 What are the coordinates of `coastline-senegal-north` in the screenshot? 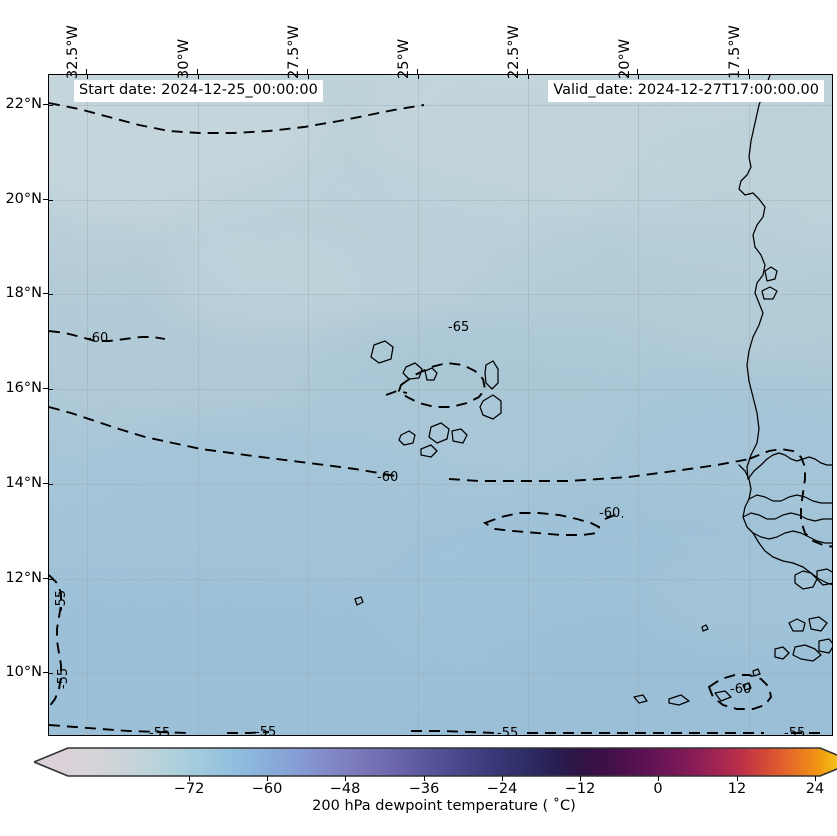 It's located at (789, 466).